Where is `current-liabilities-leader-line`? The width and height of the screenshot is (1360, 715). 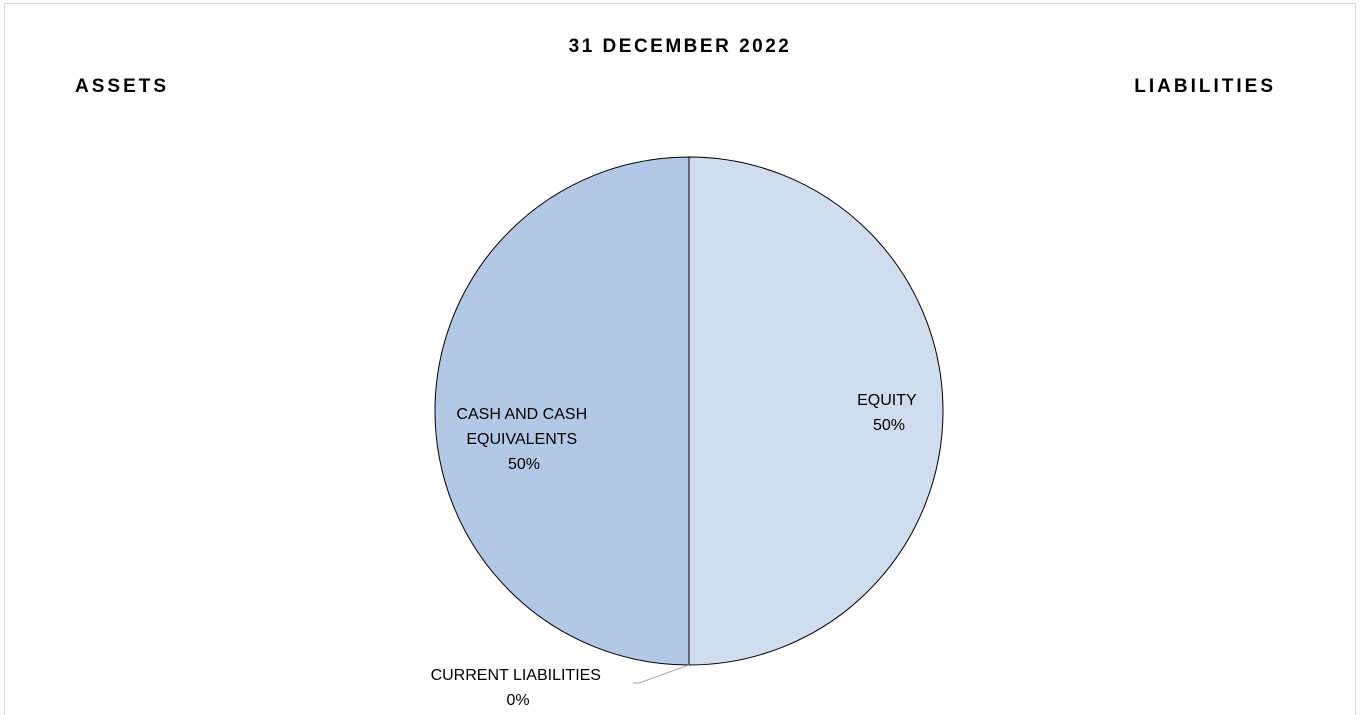 current-liabilities-leader-line is located at coordinates (661, 674).